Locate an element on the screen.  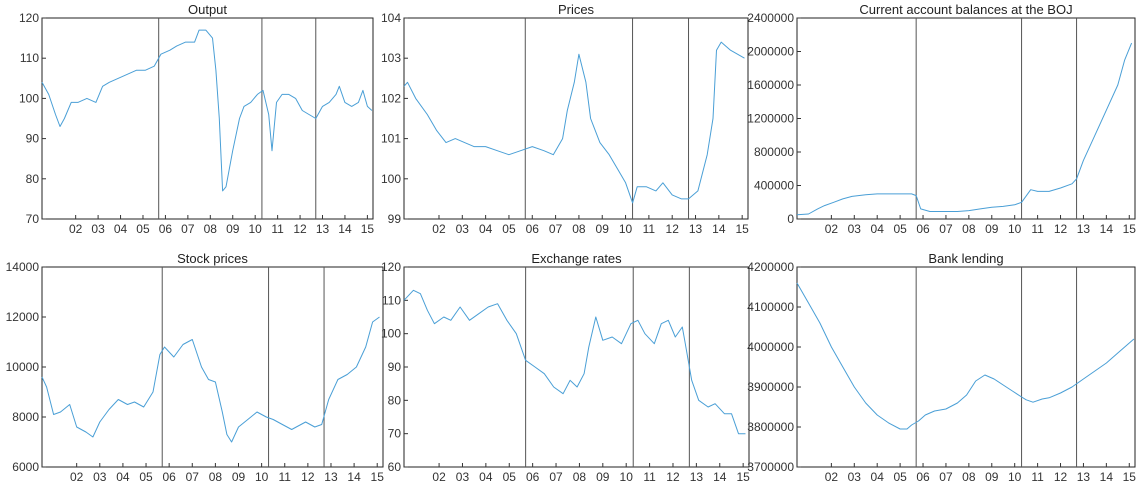
y-tick-label: 104 is located at coordinates (391, 18).